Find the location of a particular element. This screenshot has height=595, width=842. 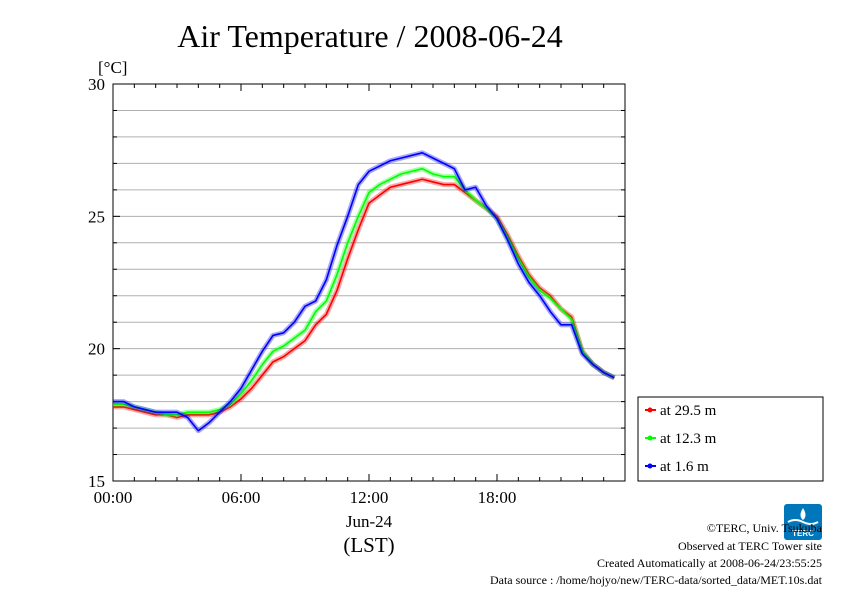

legend-label: at 12.3 m is located at coordinates (688, 439).